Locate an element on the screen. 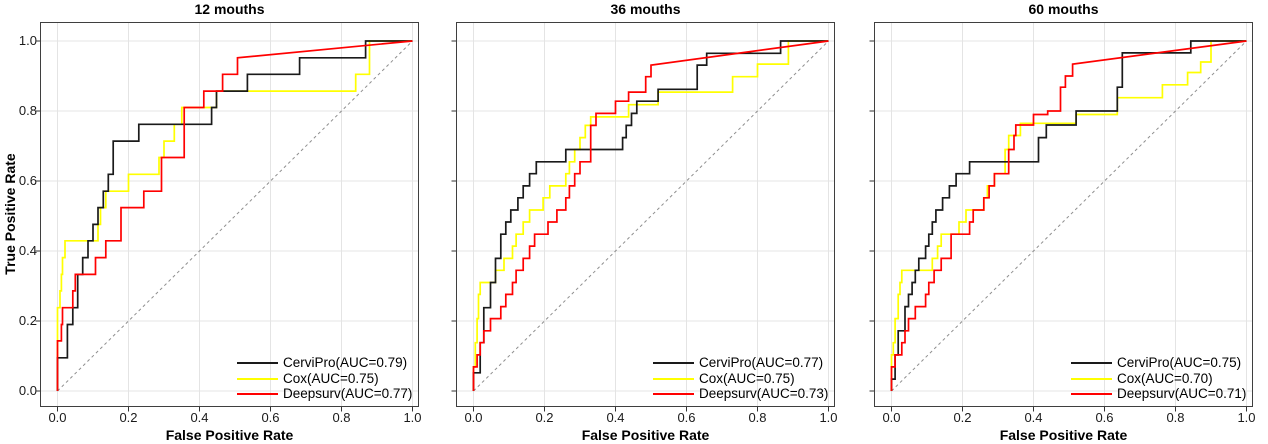 The height and width of the screenshot is (444, 1268). y-tick-label: 0.6 is located at coordinates (27, 180).